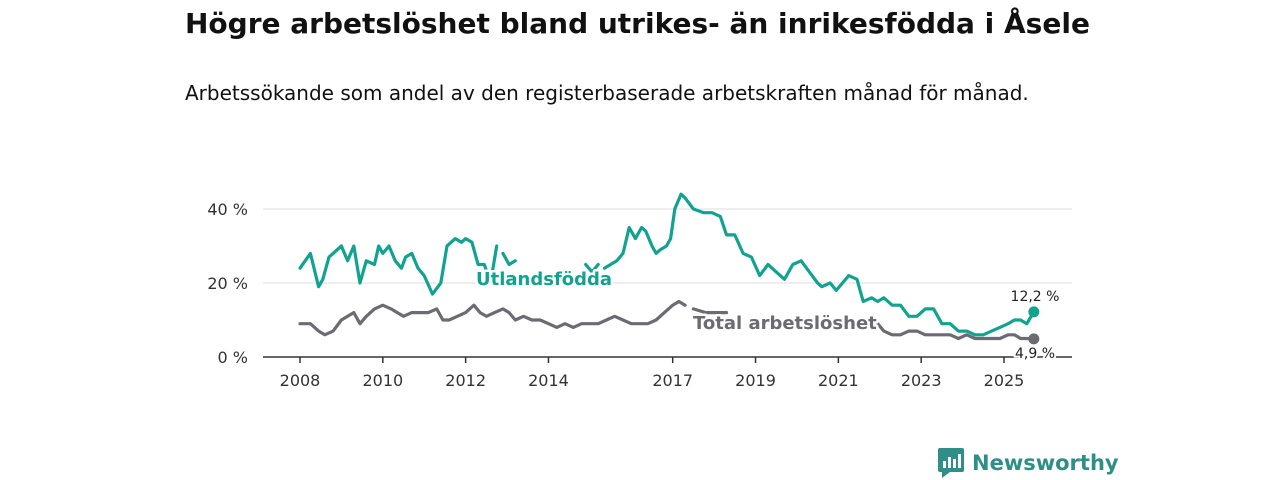 Image resolution: width=1280 pixels, height=480 pixels. Describe the element at coordinates (1034, 312) in the screenshot. I see `utlandsfodda-end-marker` at that location.